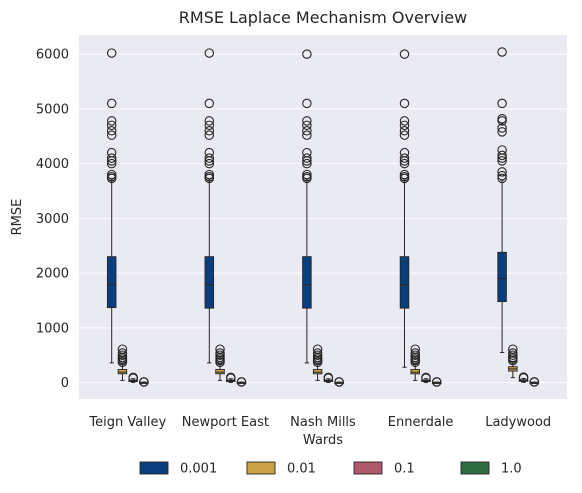 The image size is (582, 493). I want to click on legend-label: 0.1, so click(404, 469).